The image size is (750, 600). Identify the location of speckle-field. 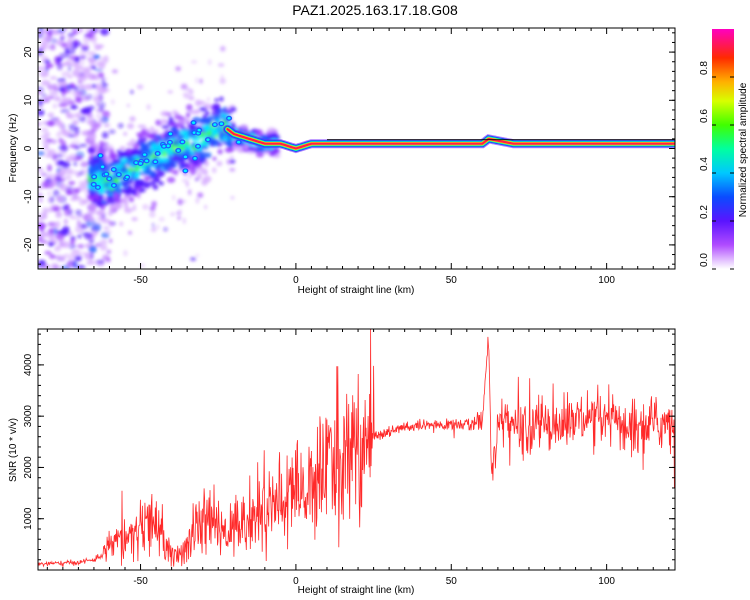
(159, 148).